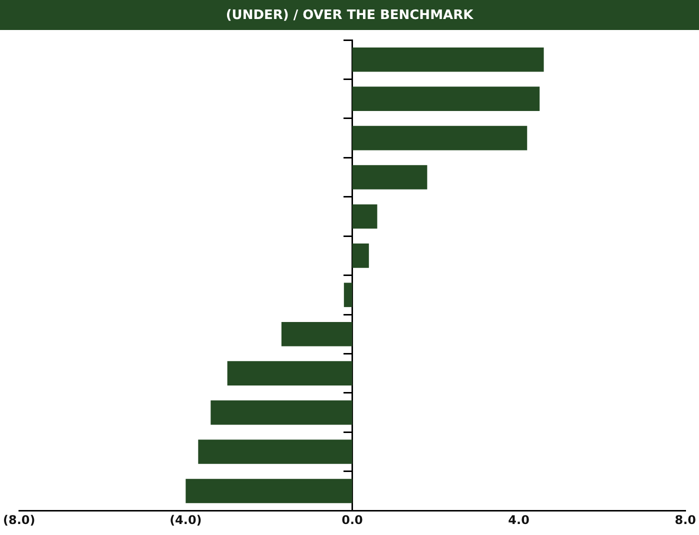 The image size is (699, 535). I want to click on x-tick-label: (4.0), so click(186, 519).